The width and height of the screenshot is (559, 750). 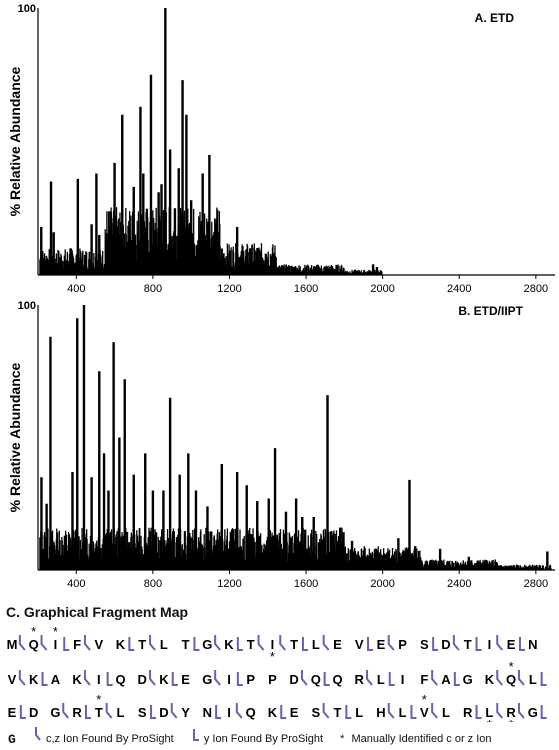 What do you see at coordinates (12, 712) in the screenshot?
I see `residue: E` at bounding box center [12, 712].